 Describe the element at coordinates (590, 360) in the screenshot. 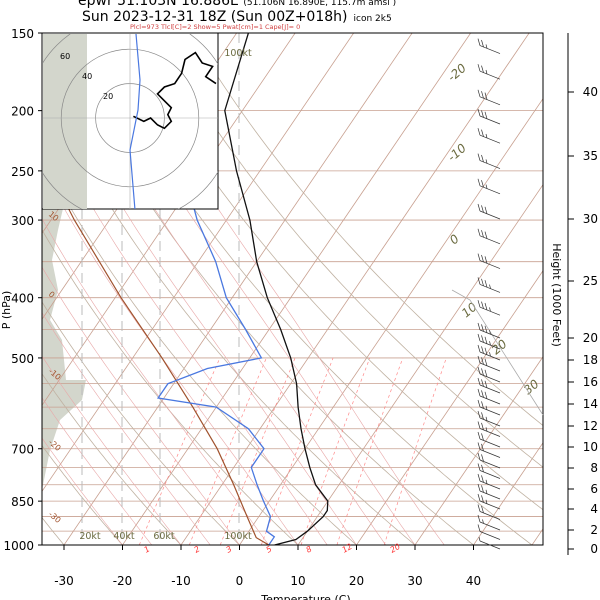

I see `height-tick-label: 18` at that location.